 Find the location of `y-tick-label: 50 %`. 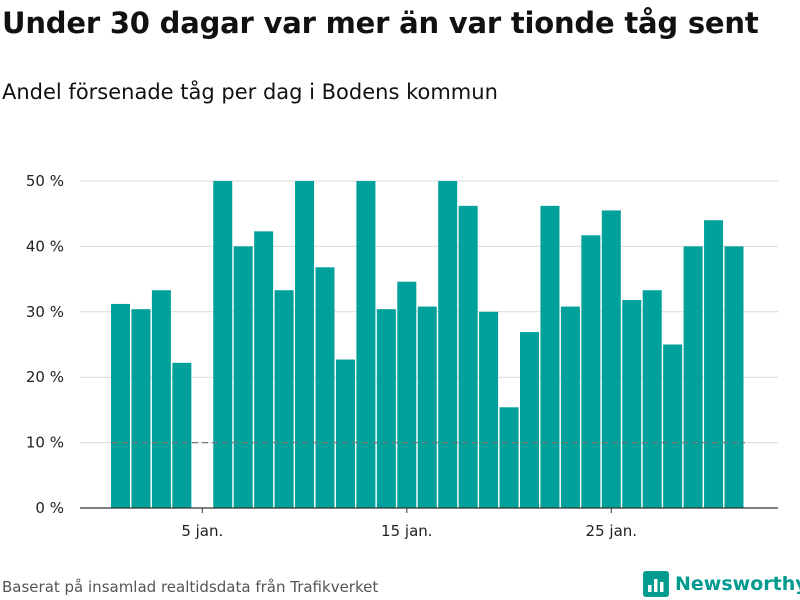

y-tick-label: 50 % is located at coordinates (45, 181).